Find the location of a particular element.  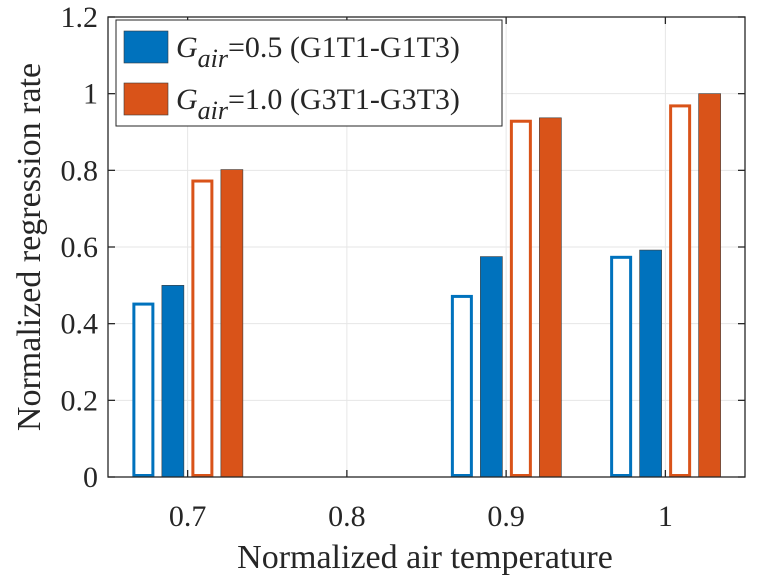

y-axis-label: Normalized regression rate is located at coordinates (29, 247).